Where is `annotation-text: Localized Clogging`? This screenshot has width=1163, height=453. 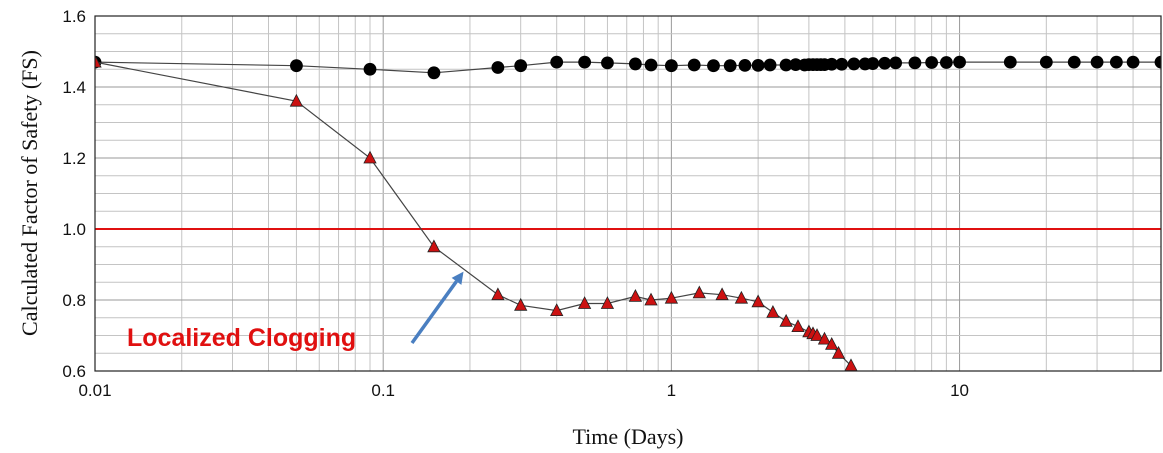 annotation-text: Localized Clogging is located at coordinates (241, 338).